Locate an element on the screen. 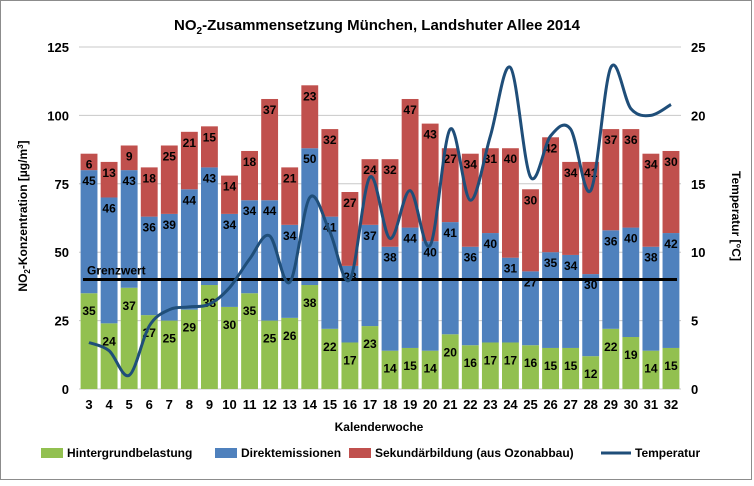 This screenshot has width=754, height=486. x-tick-label: 15 is located at coordinates (330, 404).